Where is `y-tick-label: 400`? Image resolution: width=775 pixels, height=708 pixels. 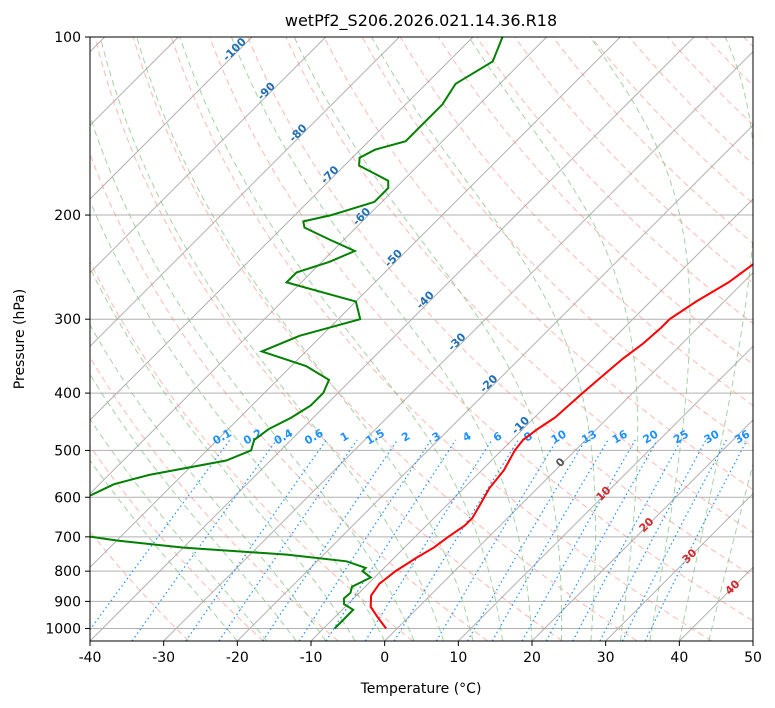
y-tick-label: 400 is located at coordinates (67, 394).